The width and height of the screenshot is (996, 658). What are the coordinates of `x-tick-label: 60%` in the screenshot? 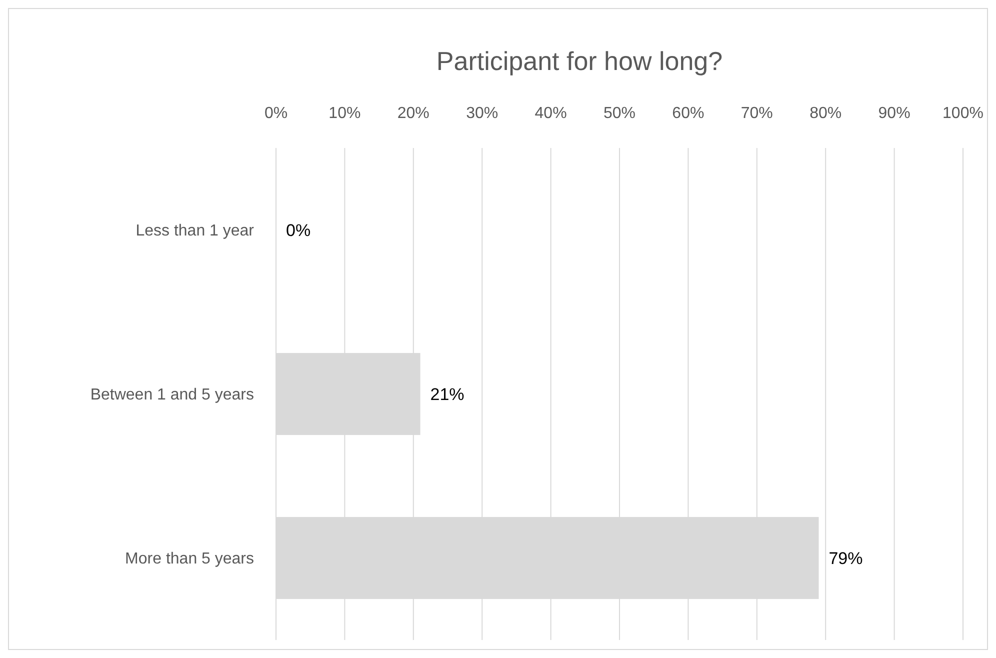 It's located at (688, 113).